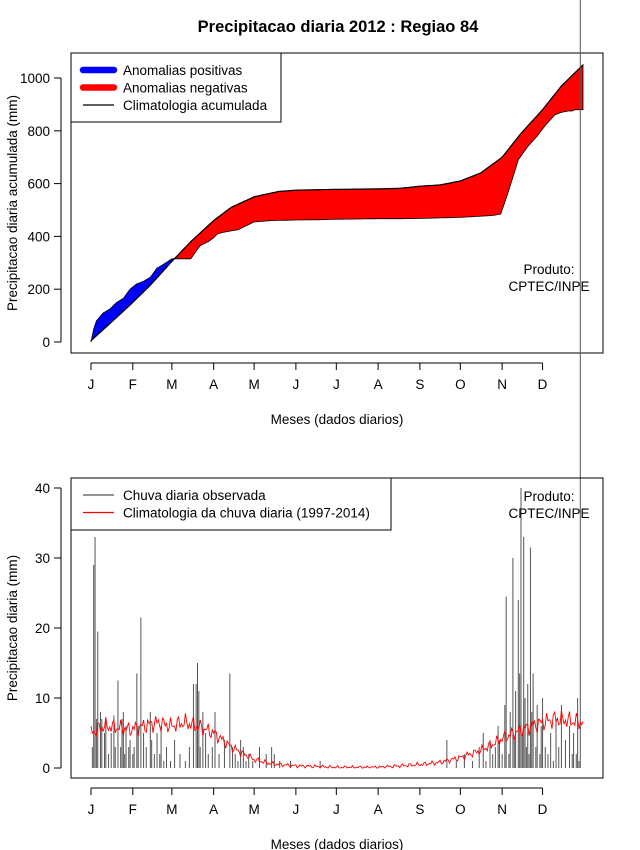 This screenshot has width=640, height=850. Describe the element at coordinates (194, 495) in the screenshot. I see `legend-label: Chuva diaria observada` at that location.